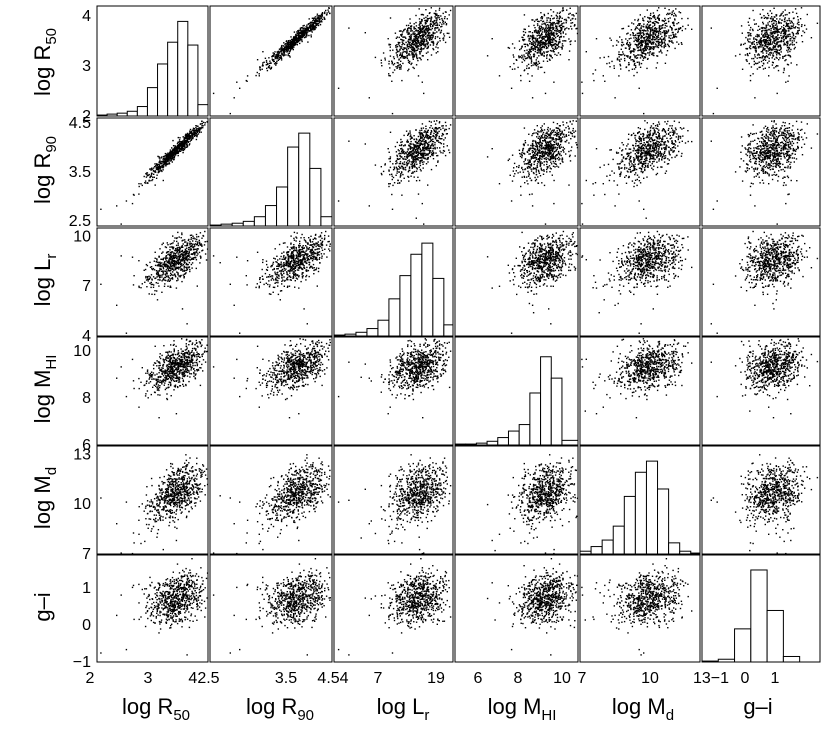 The width and height of the screenshot is (831, 734). Describe the element at coordinates (761, 61) in the screenshot. I see `panel-log-r50-vs-g-i` at that location.